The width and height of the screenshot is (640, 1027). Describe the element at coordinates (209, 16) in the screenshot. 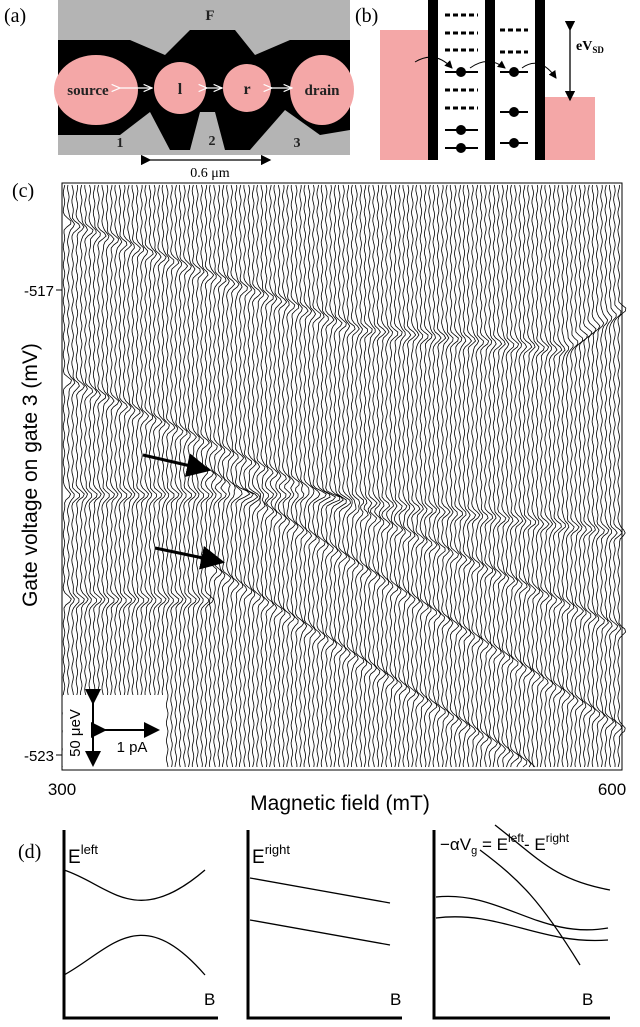

I see `gate-label: F` at that location.